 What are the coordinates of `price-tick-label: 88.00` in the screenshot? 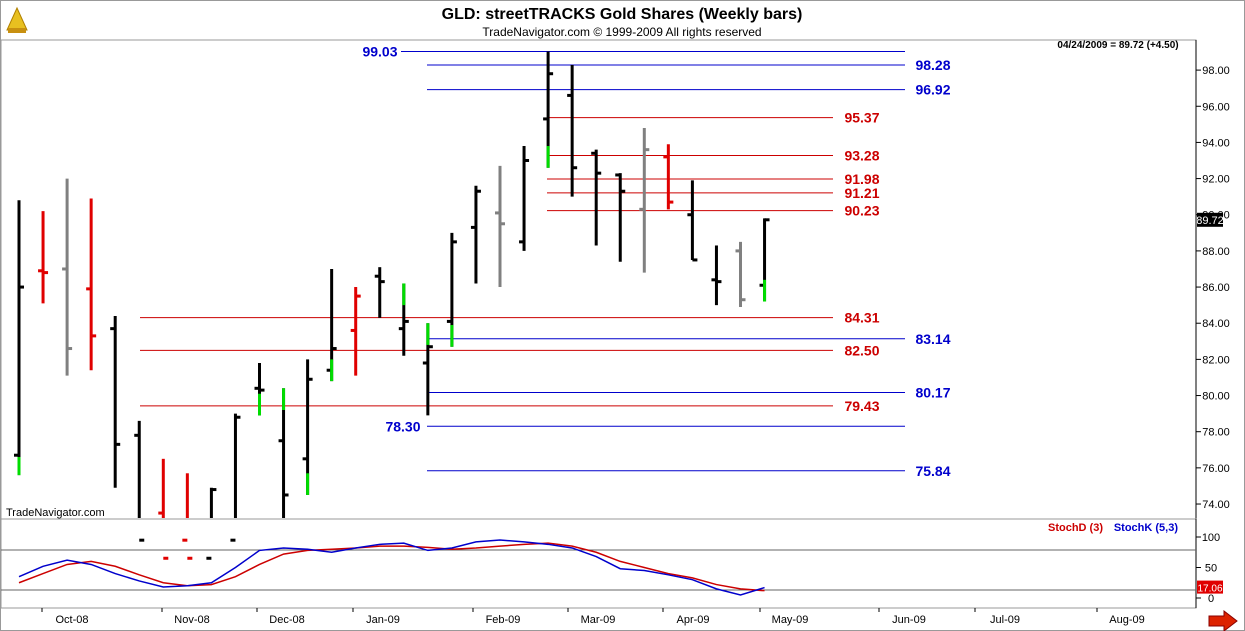 It's located at (1216, 252).